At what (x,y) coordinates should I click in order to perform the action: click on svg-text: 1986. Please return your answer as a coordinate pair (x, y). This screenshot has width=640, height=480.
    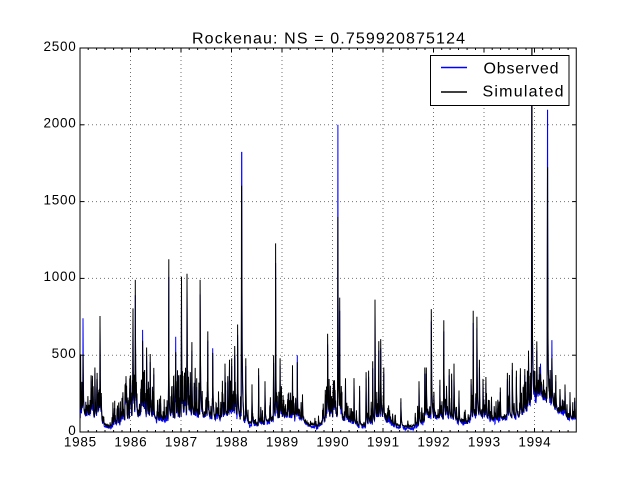
    Looking at the image, I should click on (130, 442).